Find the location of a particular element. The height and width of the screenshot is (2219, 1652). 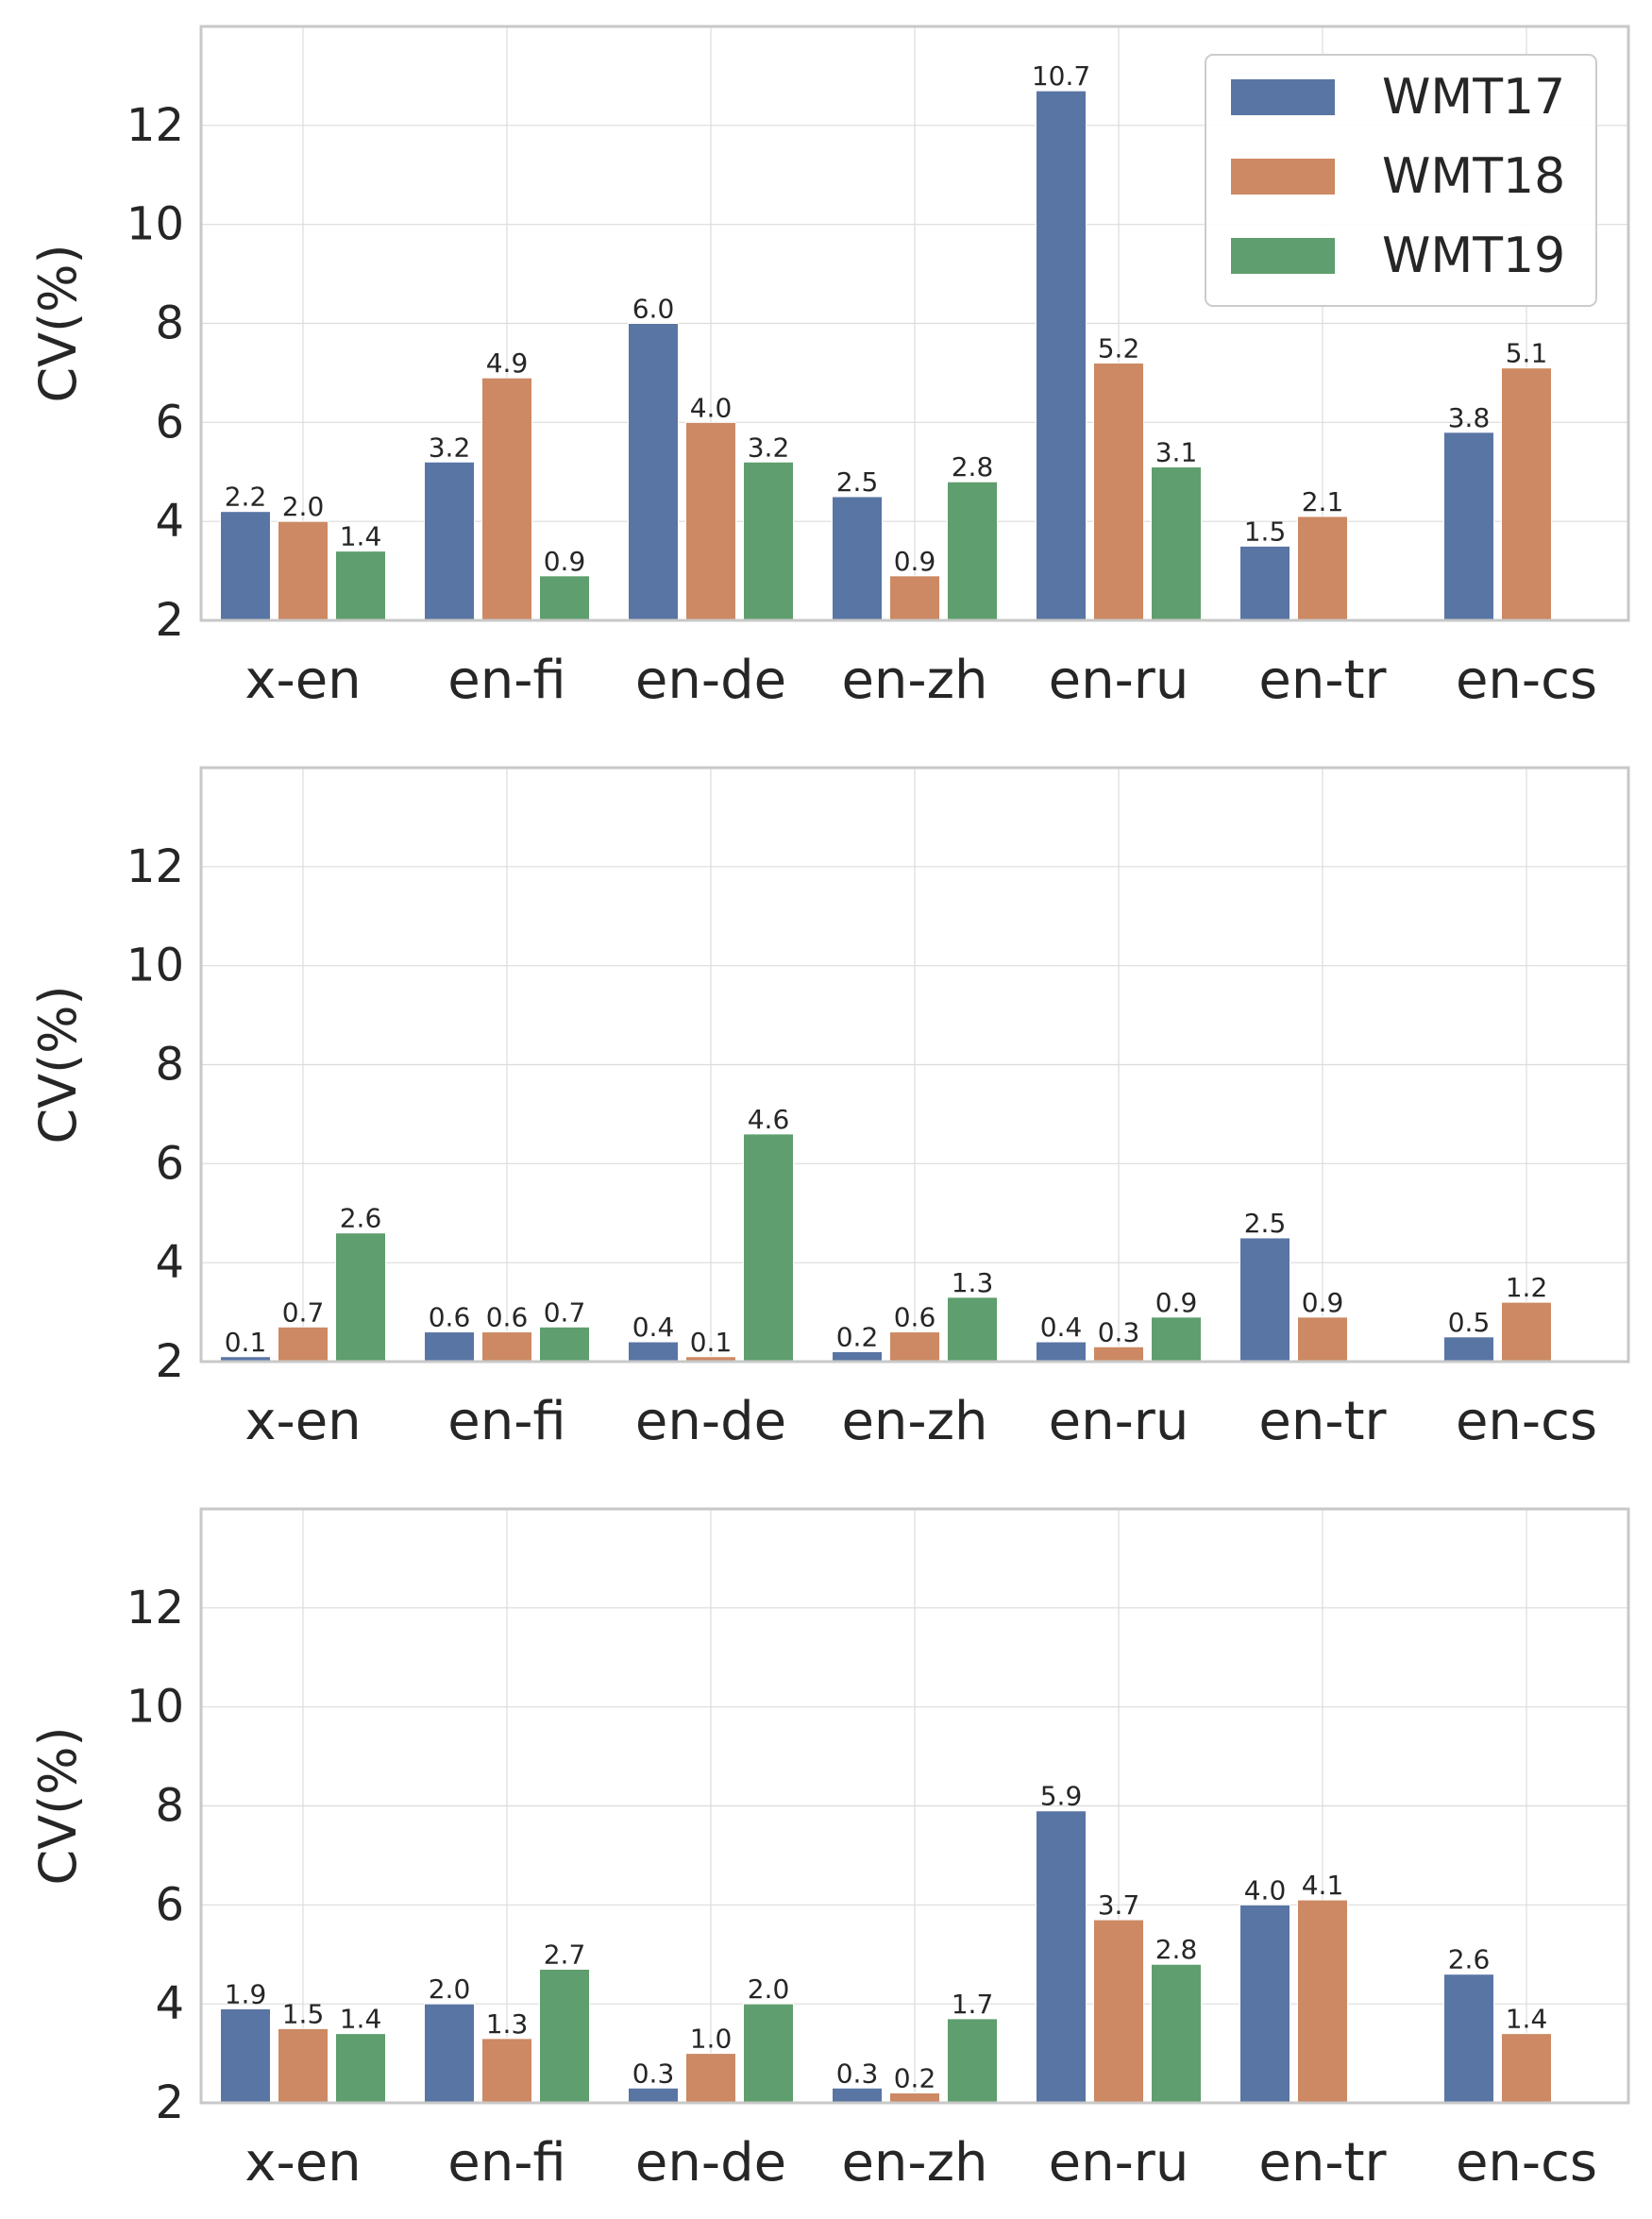

data-label: 0.3 is located at coordinates (653, 2073).